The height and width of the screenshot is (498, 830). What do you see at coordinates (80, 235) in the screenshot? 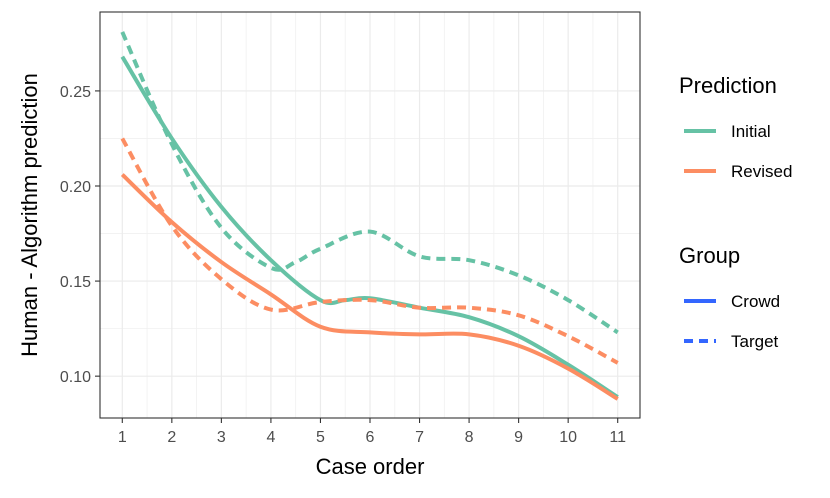
I see `y-axis-ticks: 0.10 0.15 0.20 0.25` at bounding box center [80, 235].